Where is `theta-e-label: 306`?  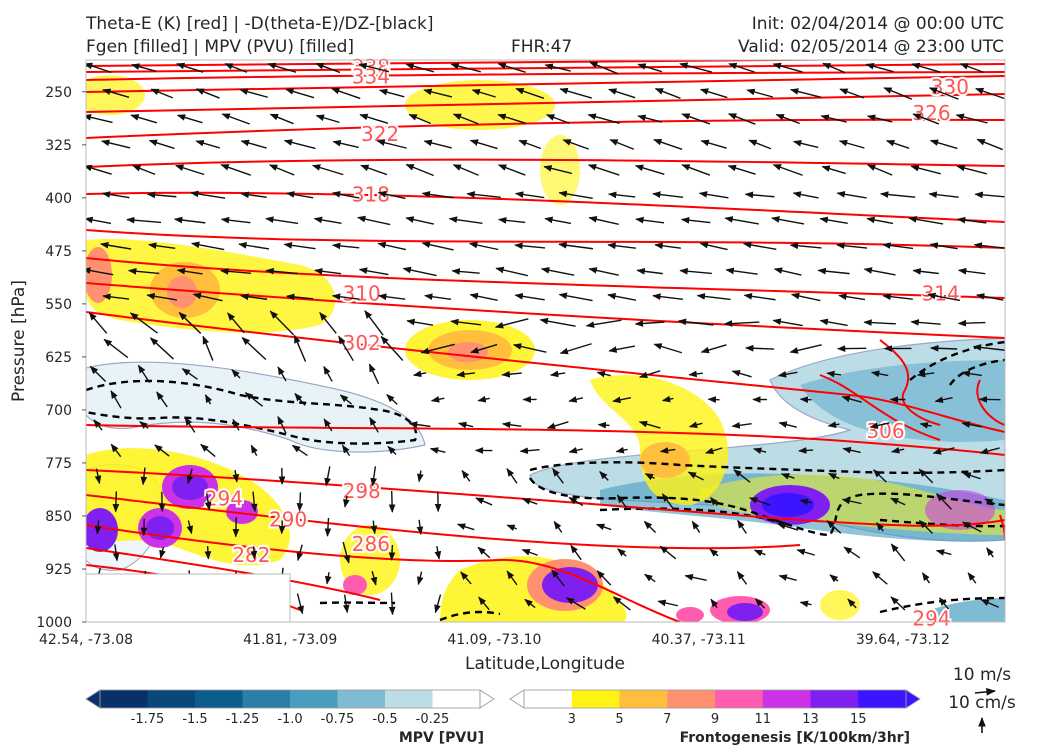 theta-e-label: 306 is located at coordinates (885, 431).